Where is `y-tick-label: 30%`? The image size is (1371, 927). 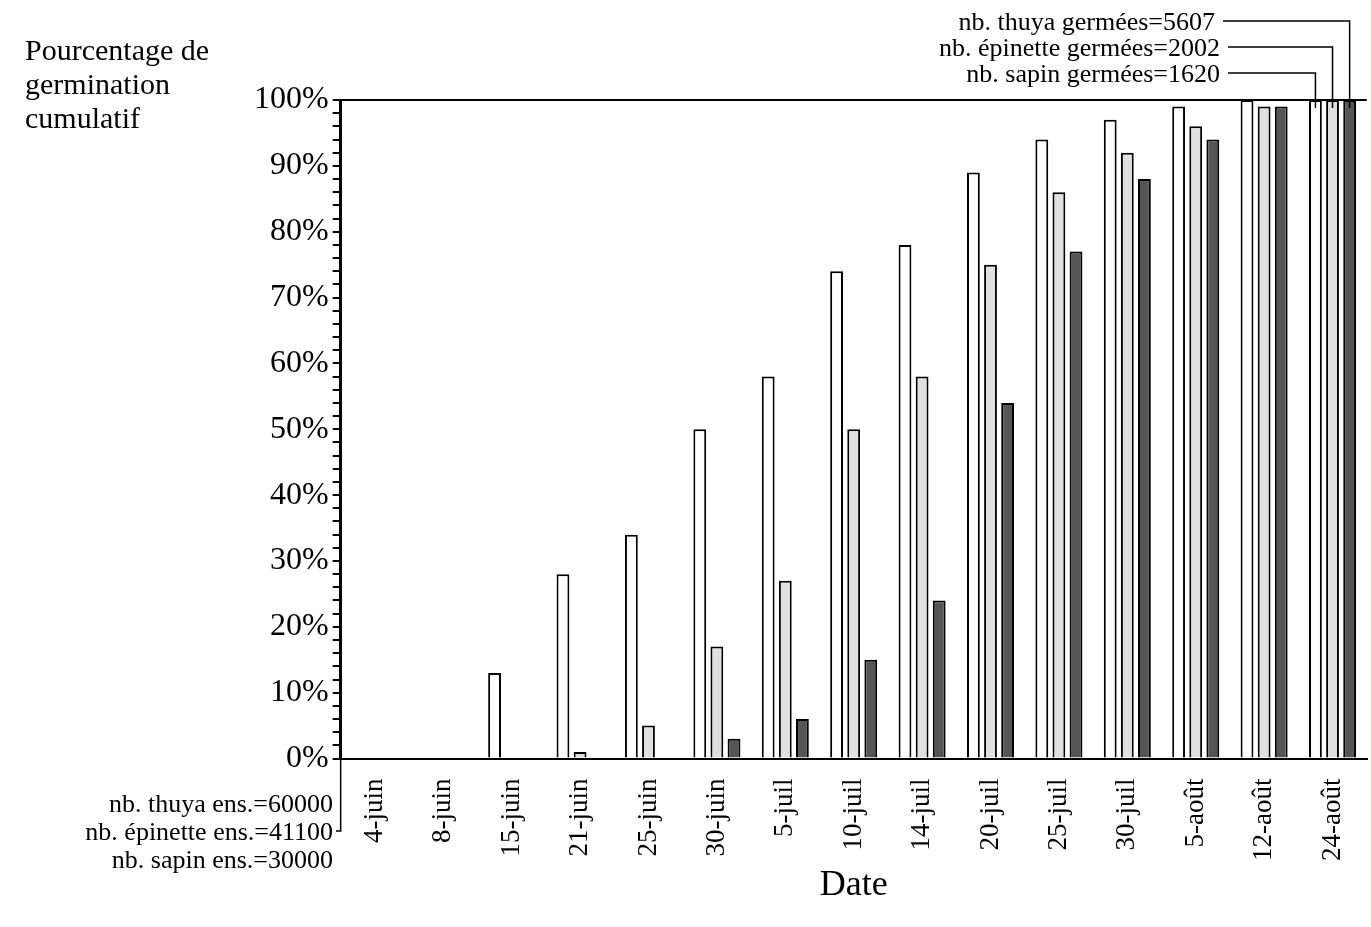
y-tick-label: 30% is located at coordinates (299, 558).